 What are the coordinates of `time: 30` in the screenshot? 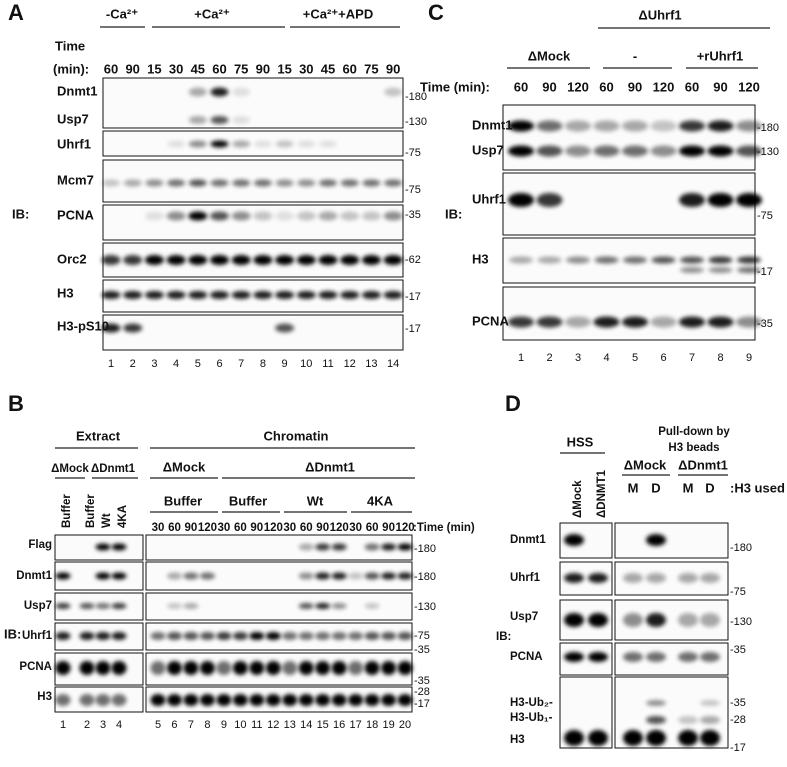 It's located at (306, 68).